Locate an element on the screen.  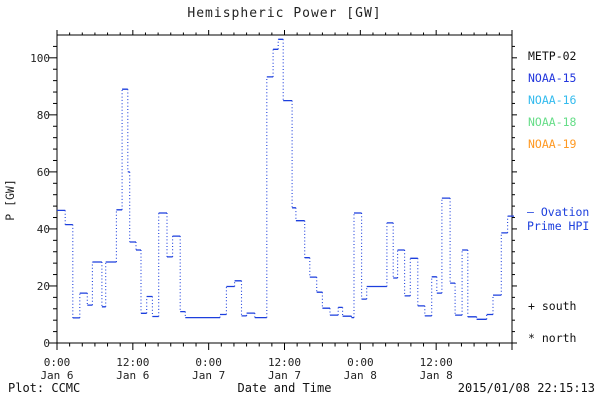
legend-item-noaa18: NOAA-18 is located at coordinates (552, 122).